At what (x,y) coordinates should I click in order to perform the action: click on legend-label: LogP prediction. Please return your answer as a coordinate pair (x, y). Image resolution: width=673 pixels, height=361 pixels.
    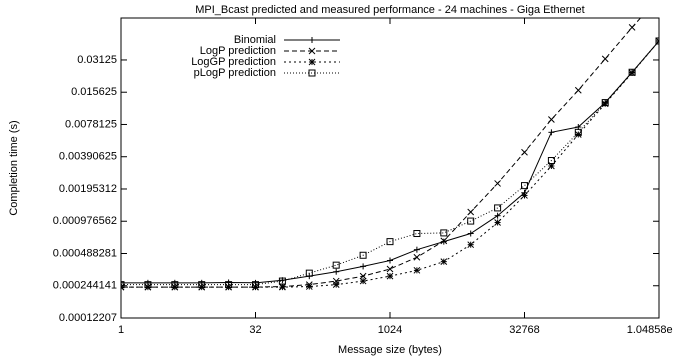
    Looking at the image, I should click on (238, 51).